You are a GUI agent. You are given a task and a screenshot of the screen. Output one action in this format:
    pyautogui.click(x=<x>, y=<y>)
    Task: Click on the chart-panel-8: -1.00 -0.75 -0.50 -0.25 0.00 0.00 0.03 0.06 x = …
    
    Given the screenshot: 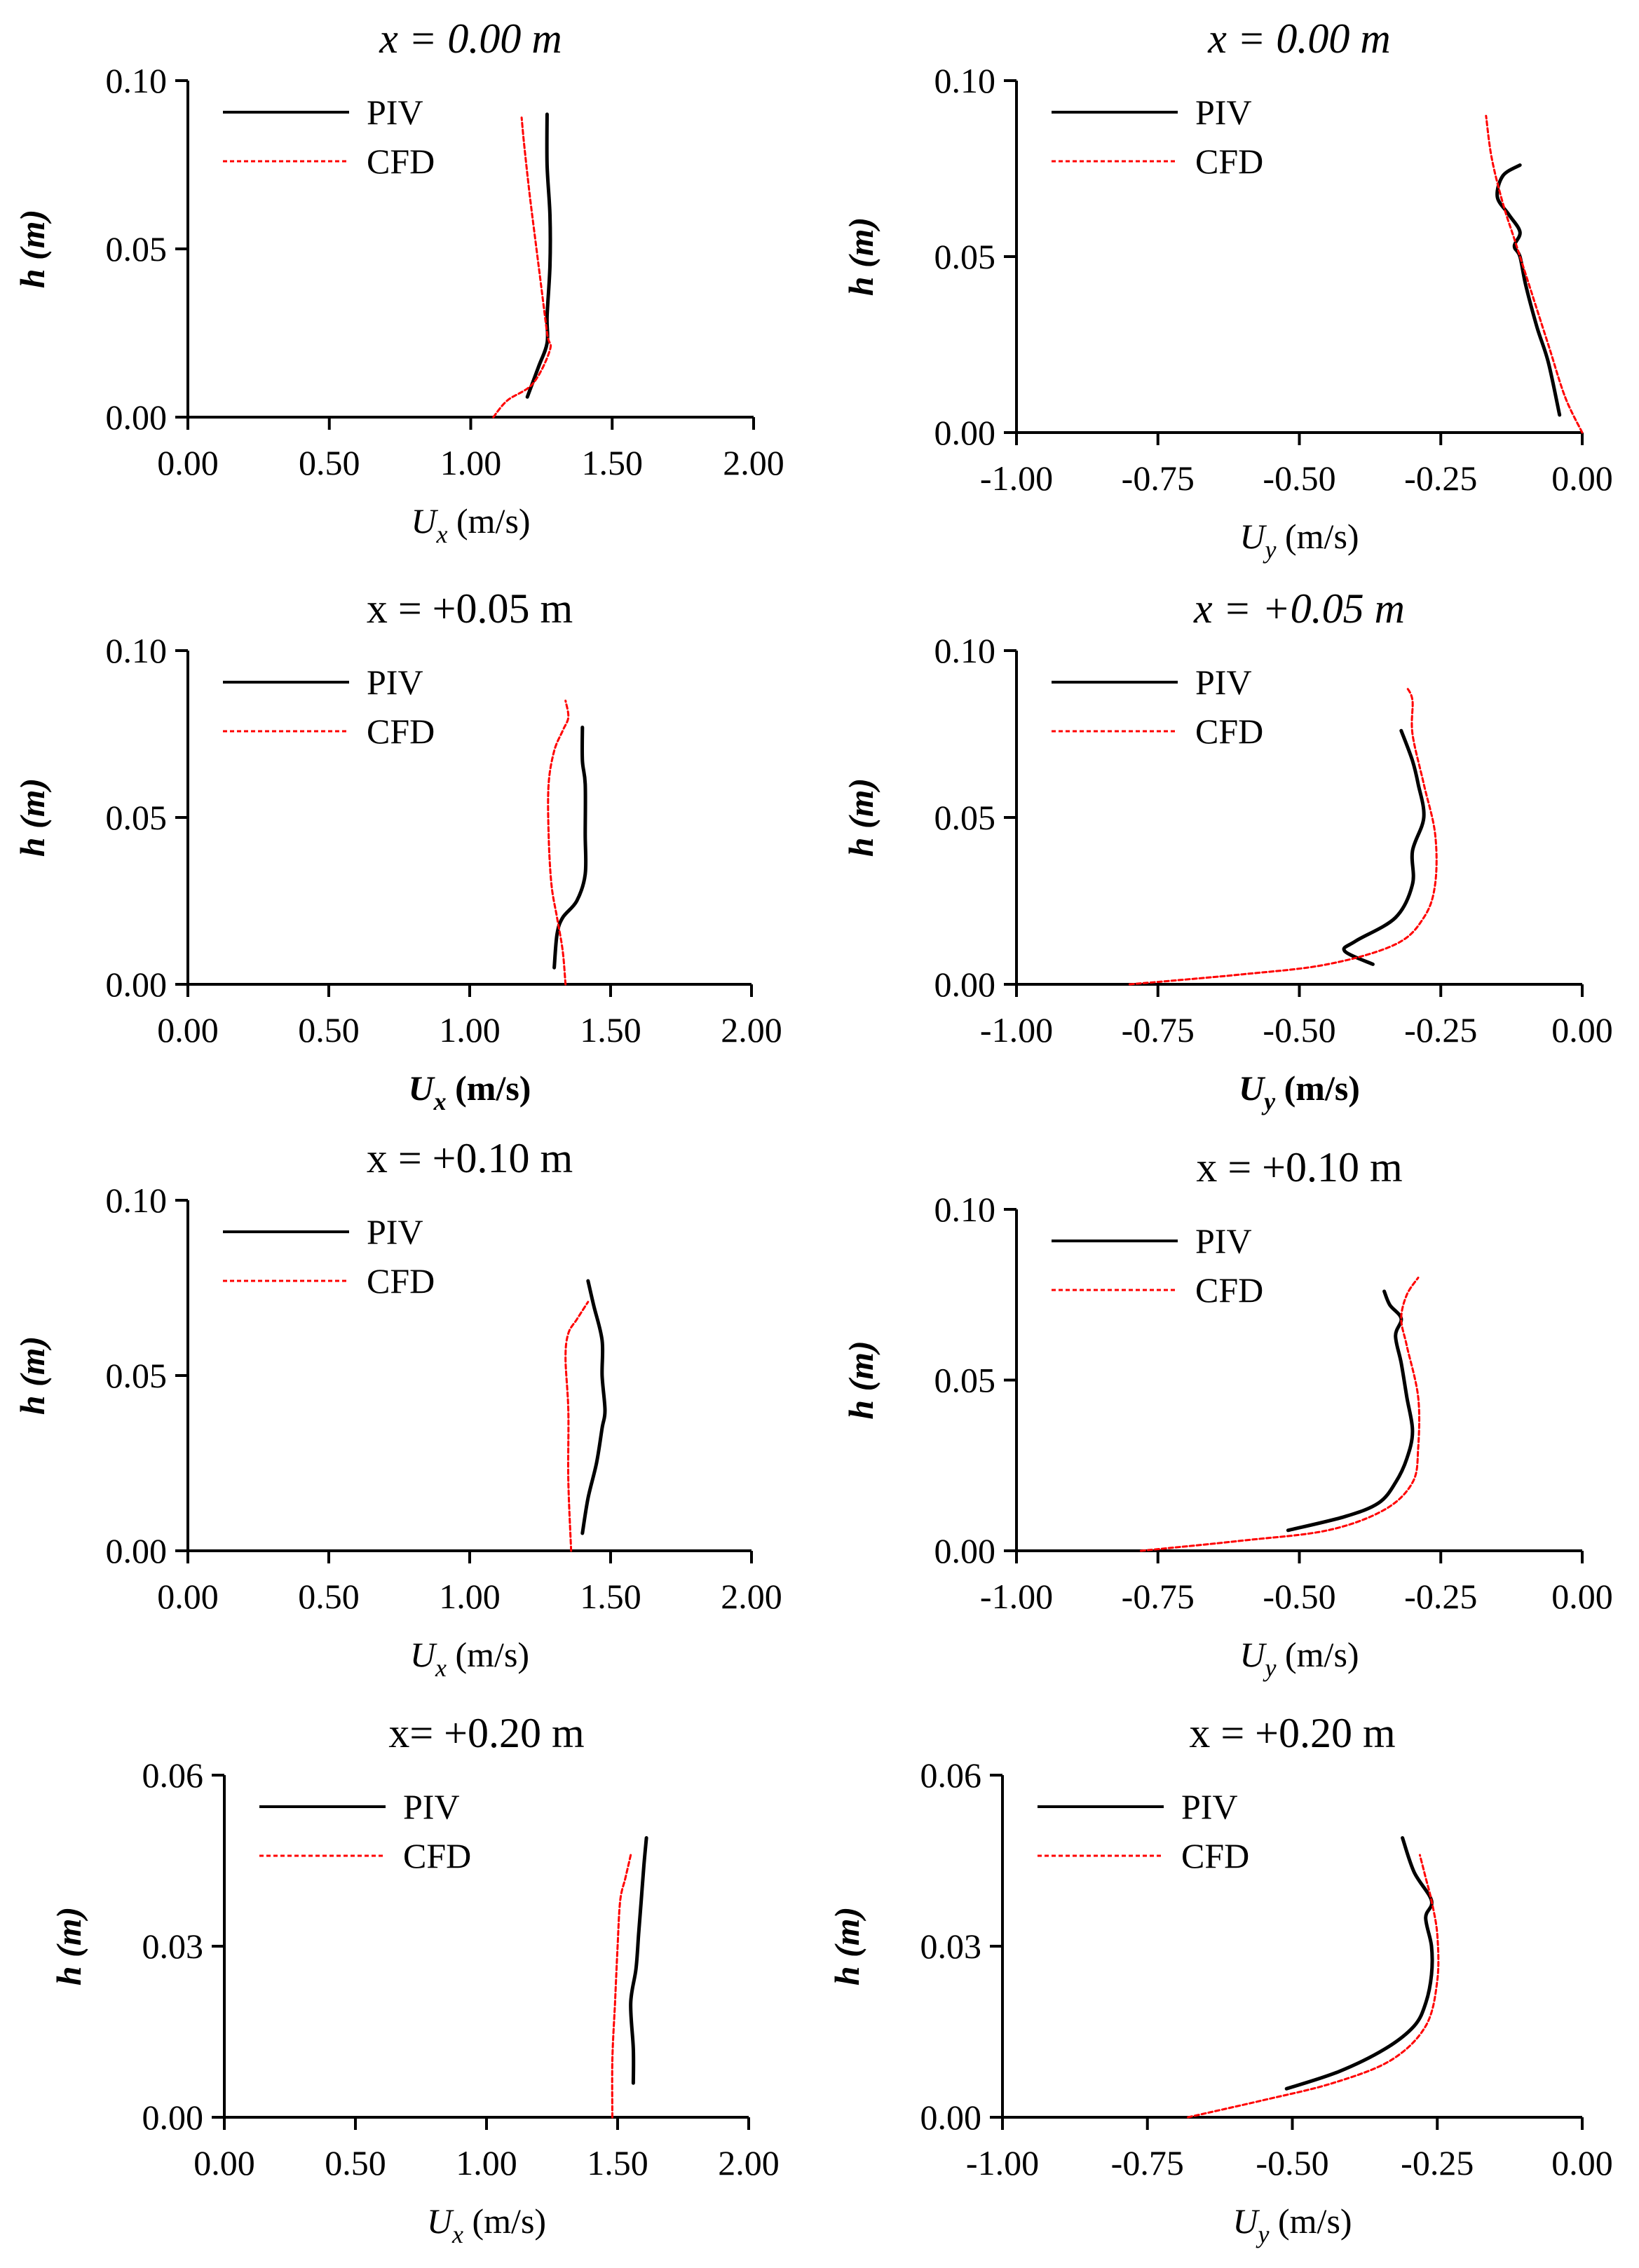 What is the action you would take?
    pyautogui.click(x=1220, y=1979)
    